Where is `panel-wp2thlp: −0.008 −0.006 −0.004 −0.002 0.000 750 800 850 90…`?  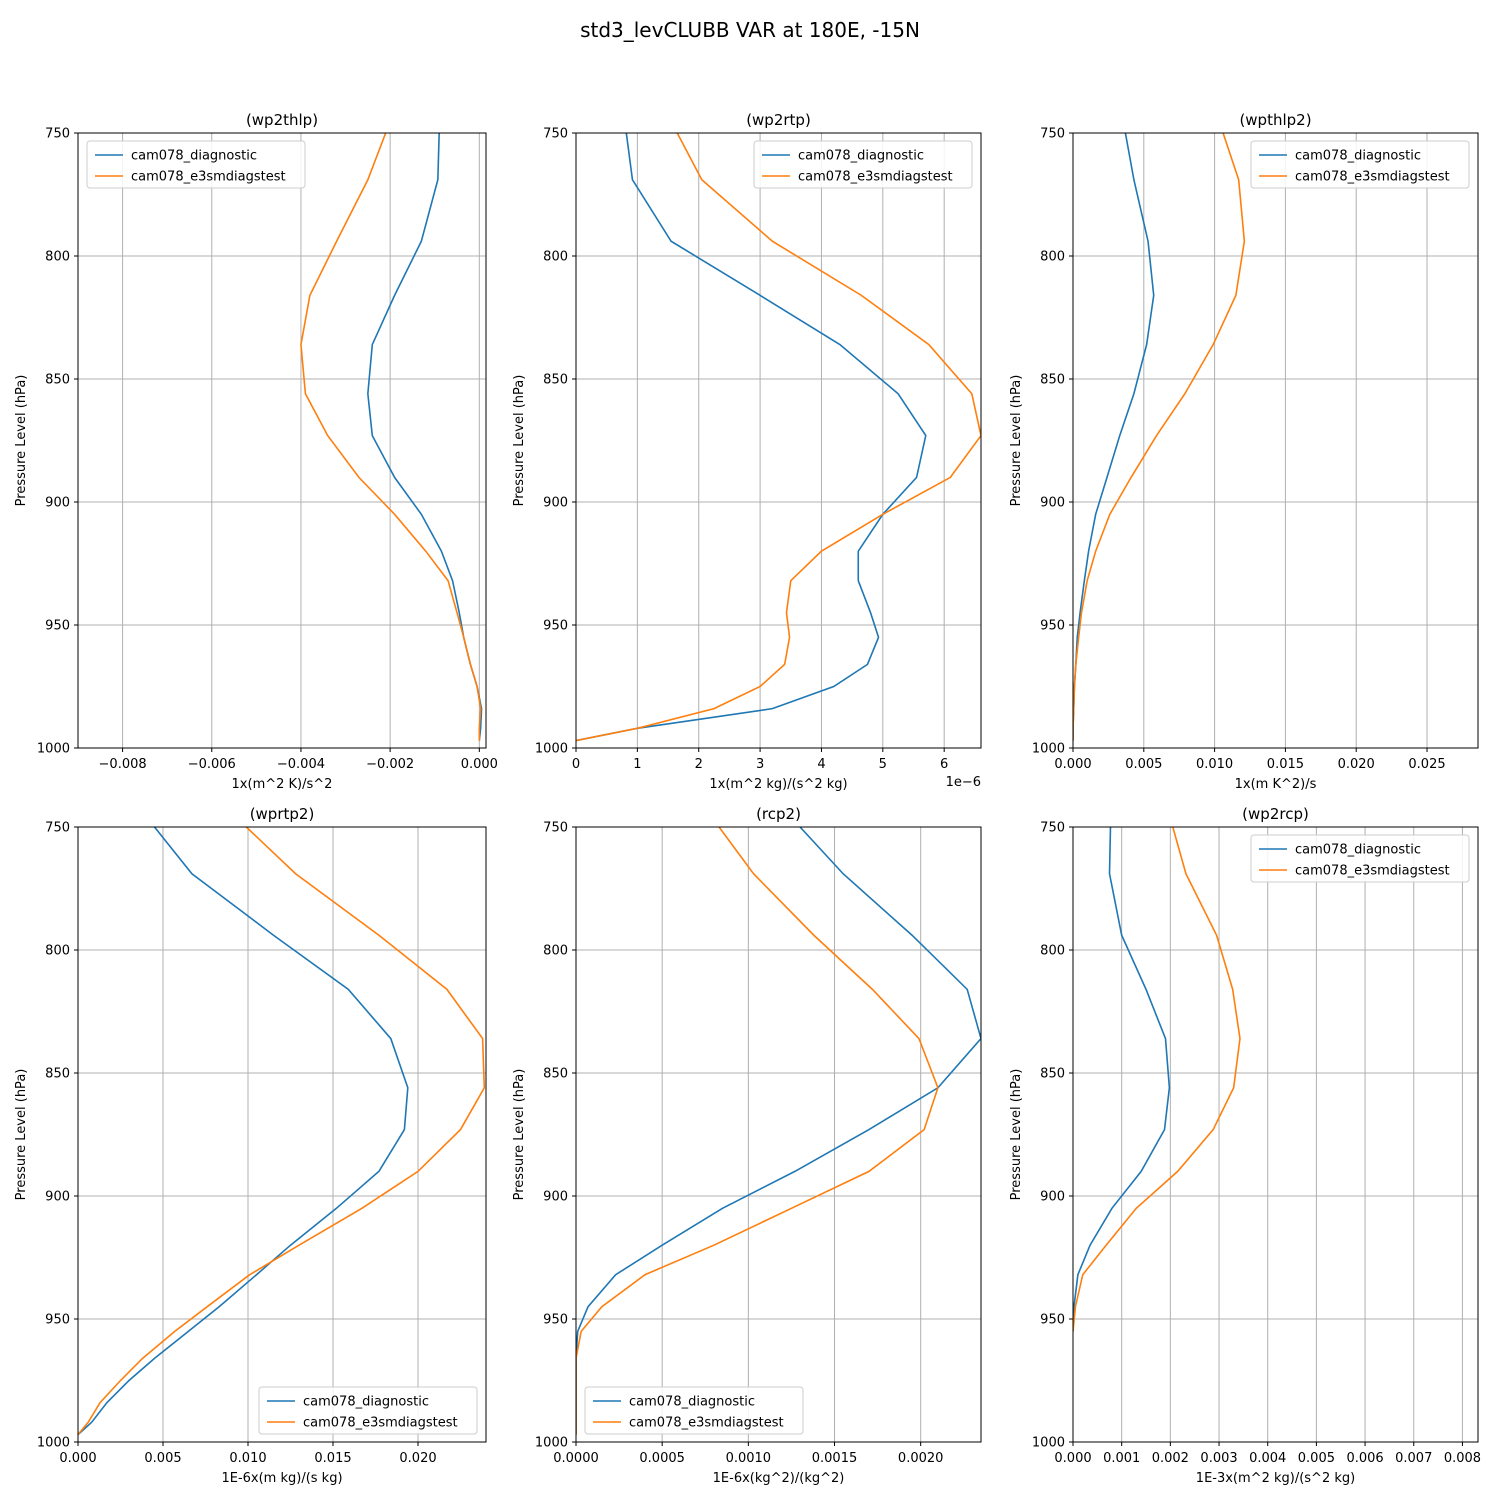
panel-wp2thlp: −0.008 −0.006 −0.004 −0.002 0.000 750 800 850 90… is located at coordinates (256, 451).